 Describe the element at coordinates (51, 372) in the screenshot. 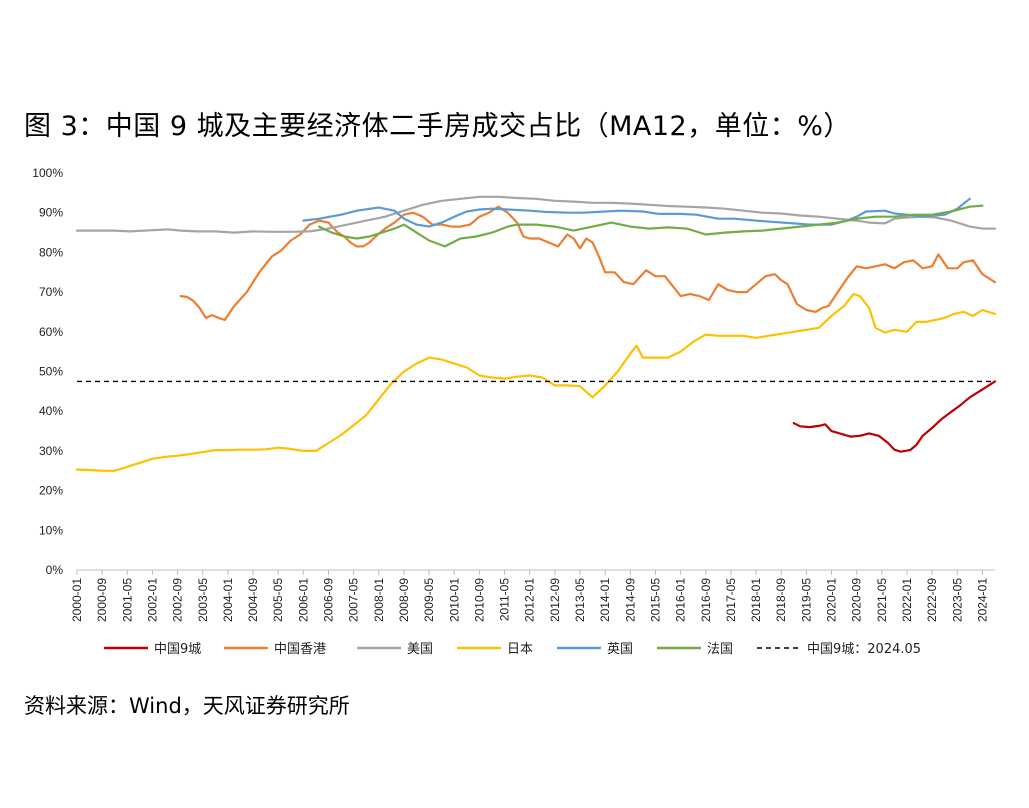

I see `y-tick-label: 50%` at that location.